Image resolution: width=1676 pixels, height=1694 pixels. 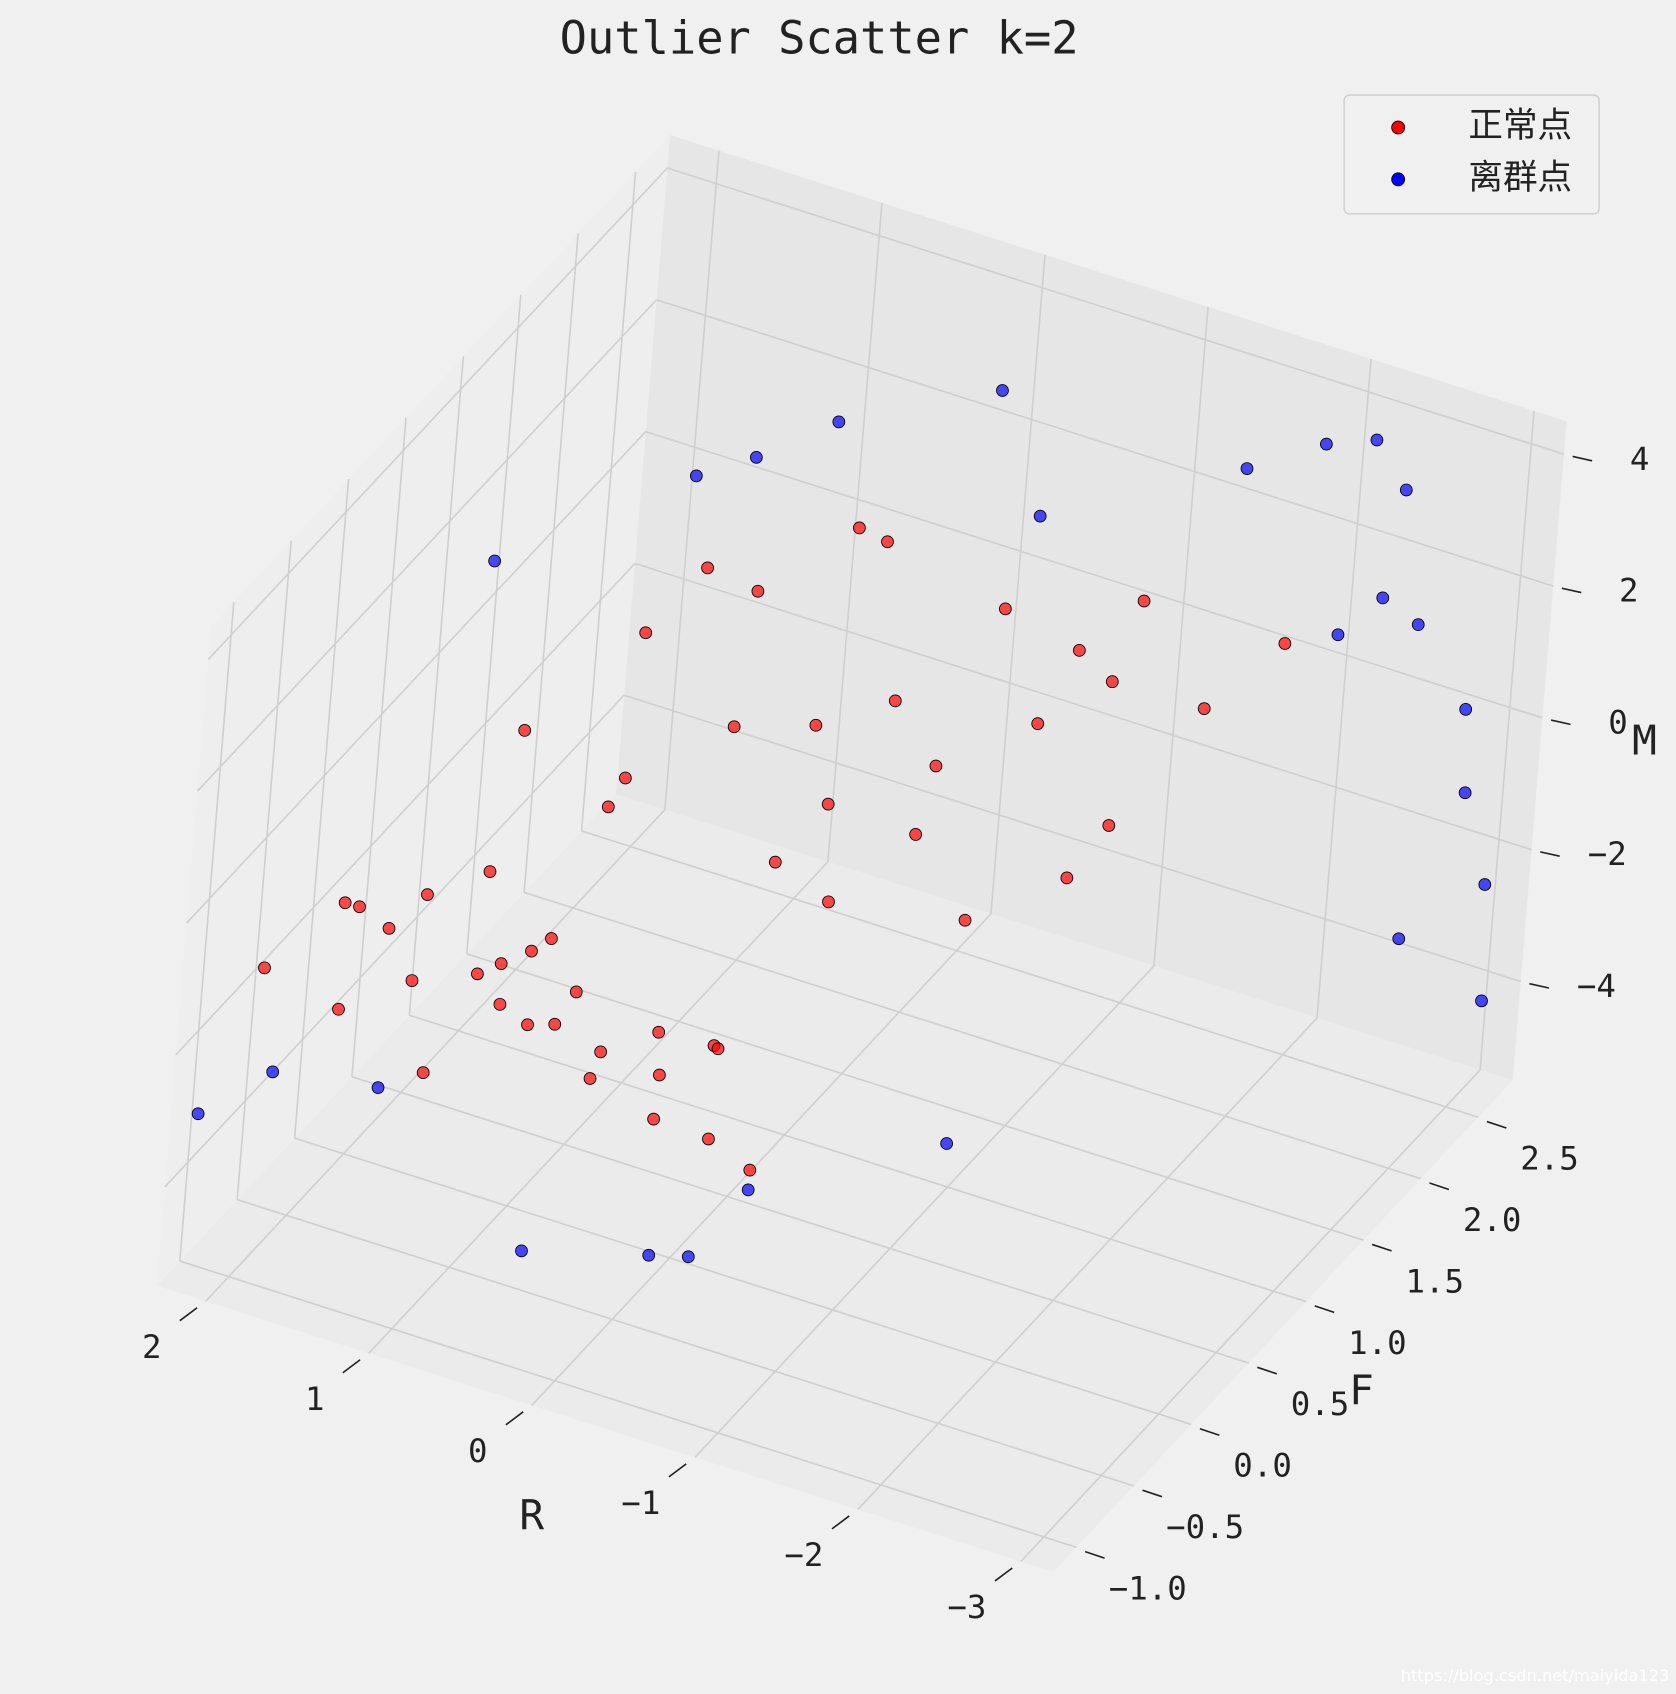 I want to click on legend-label: 正常点, so click(x=1520, y=126).